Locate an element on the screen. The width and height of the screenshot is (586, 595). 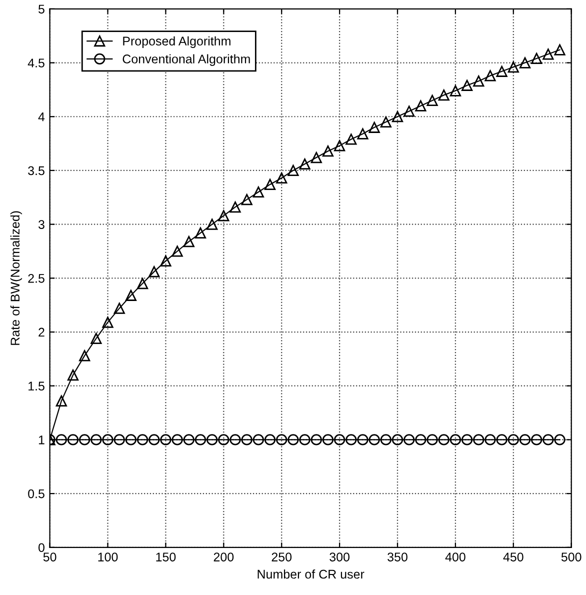
y-tick-label: 2 is located at coordinates (41, 332).